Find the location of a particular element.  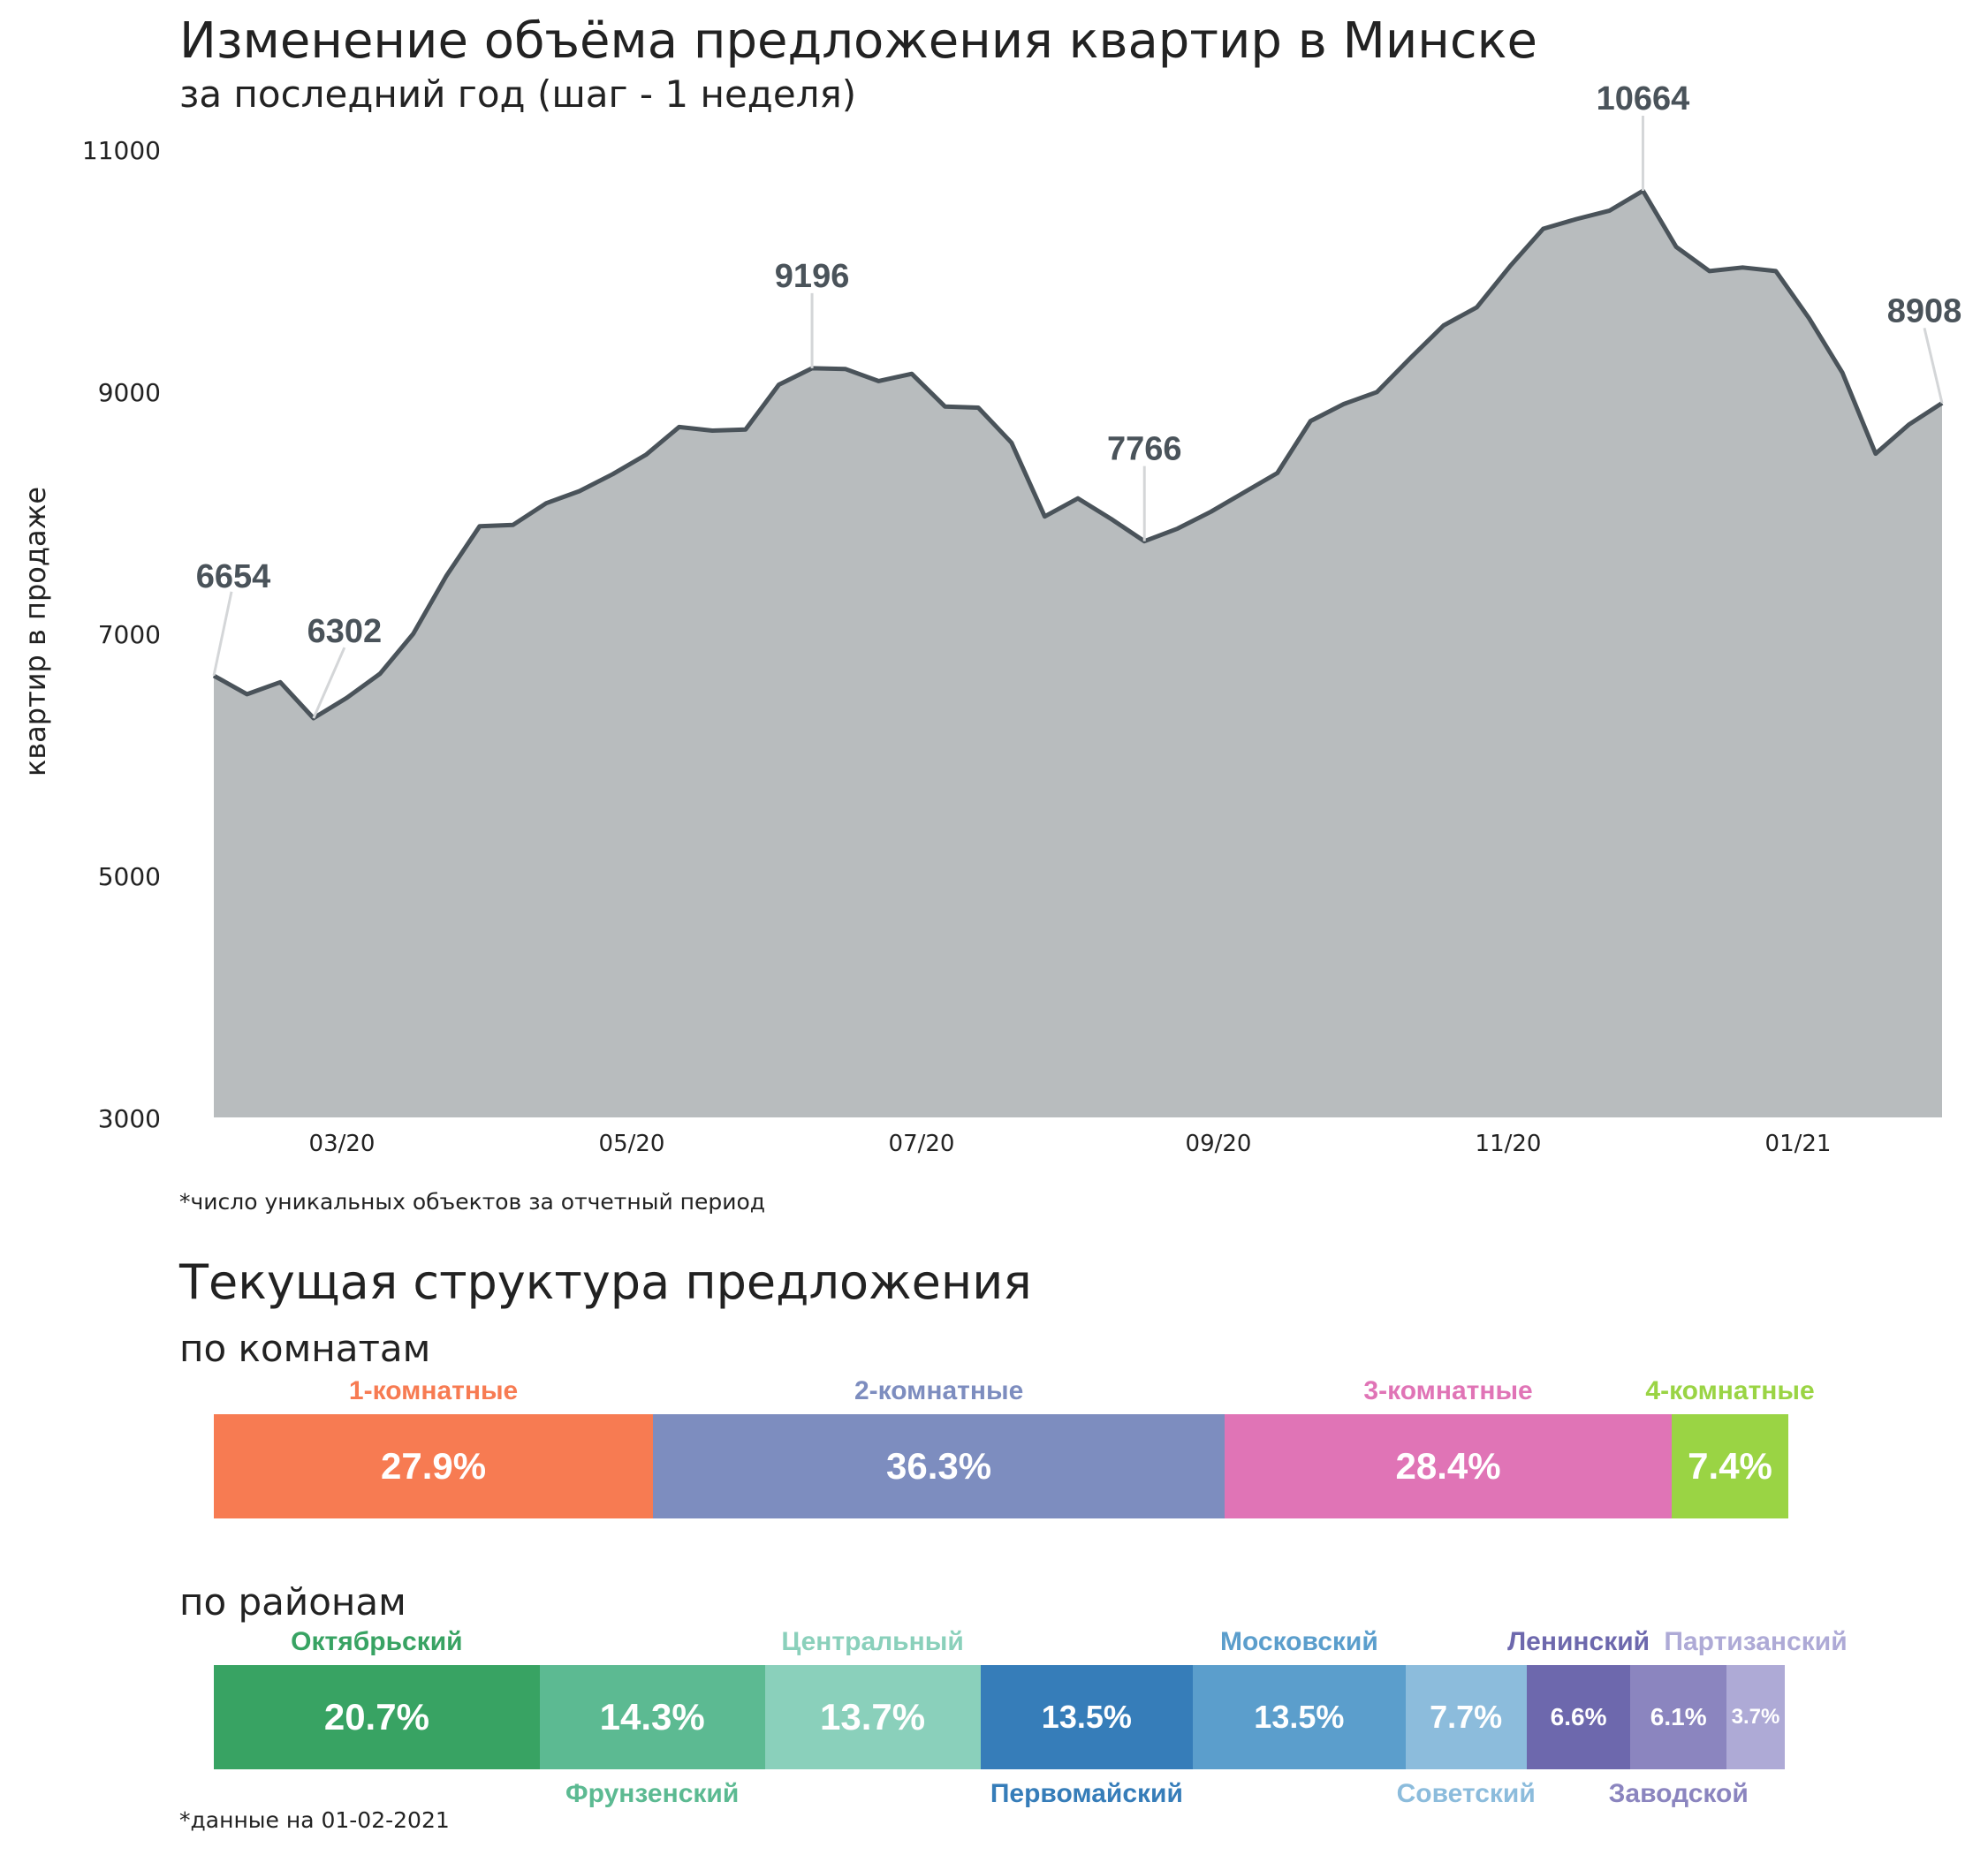

segment-name-label: 1-комнатные is located at coordinates (433, 1390).